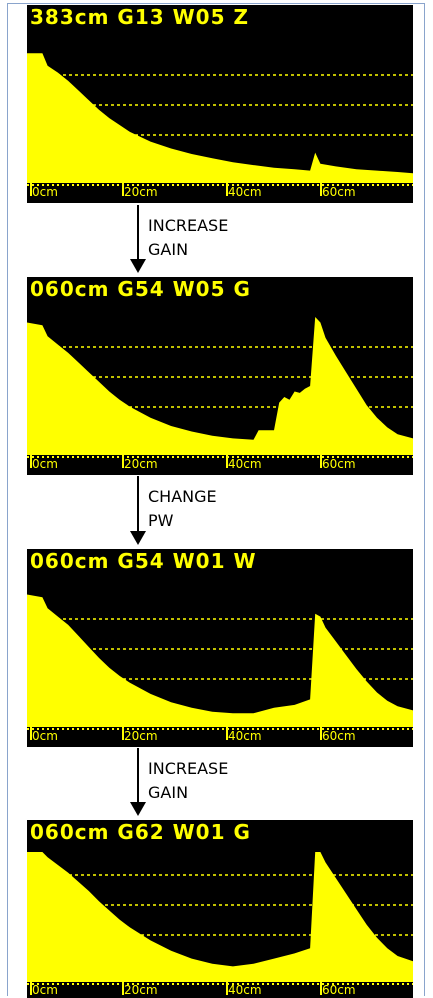  I want to click on panel-header: 060cm G54 W01 W, so click(143, 561).